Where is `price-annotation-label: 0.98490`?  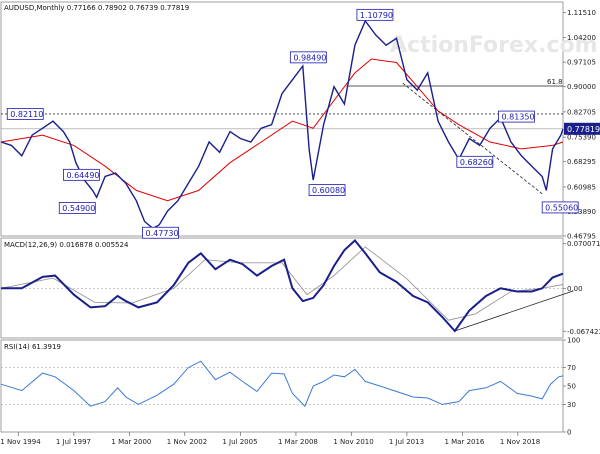 price-annotation-label: 0.98490 is located at coordinates (309, 57).